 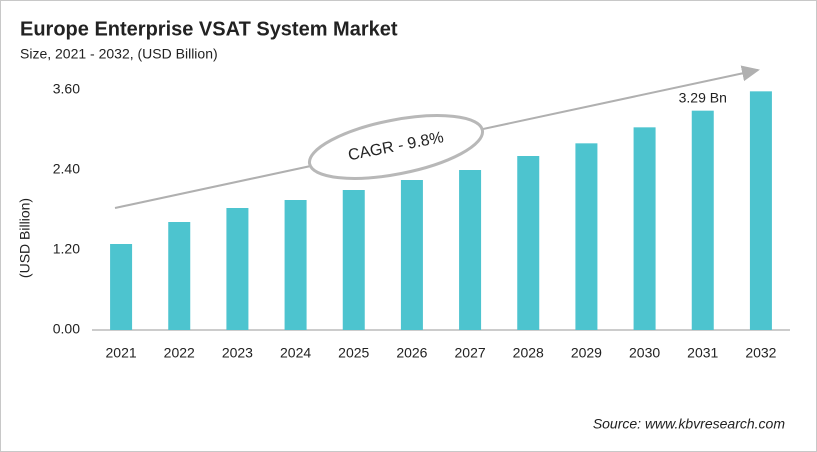 What do you see at coordinates (179, 353) in the screenshot?
I see `x-tick-label: 2022` at bounding box center [179, 353].